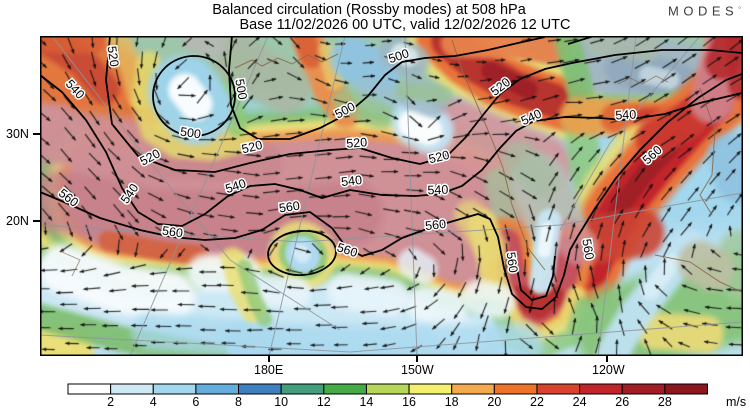  I want to click on svg-text: 22, so click(537, 401).